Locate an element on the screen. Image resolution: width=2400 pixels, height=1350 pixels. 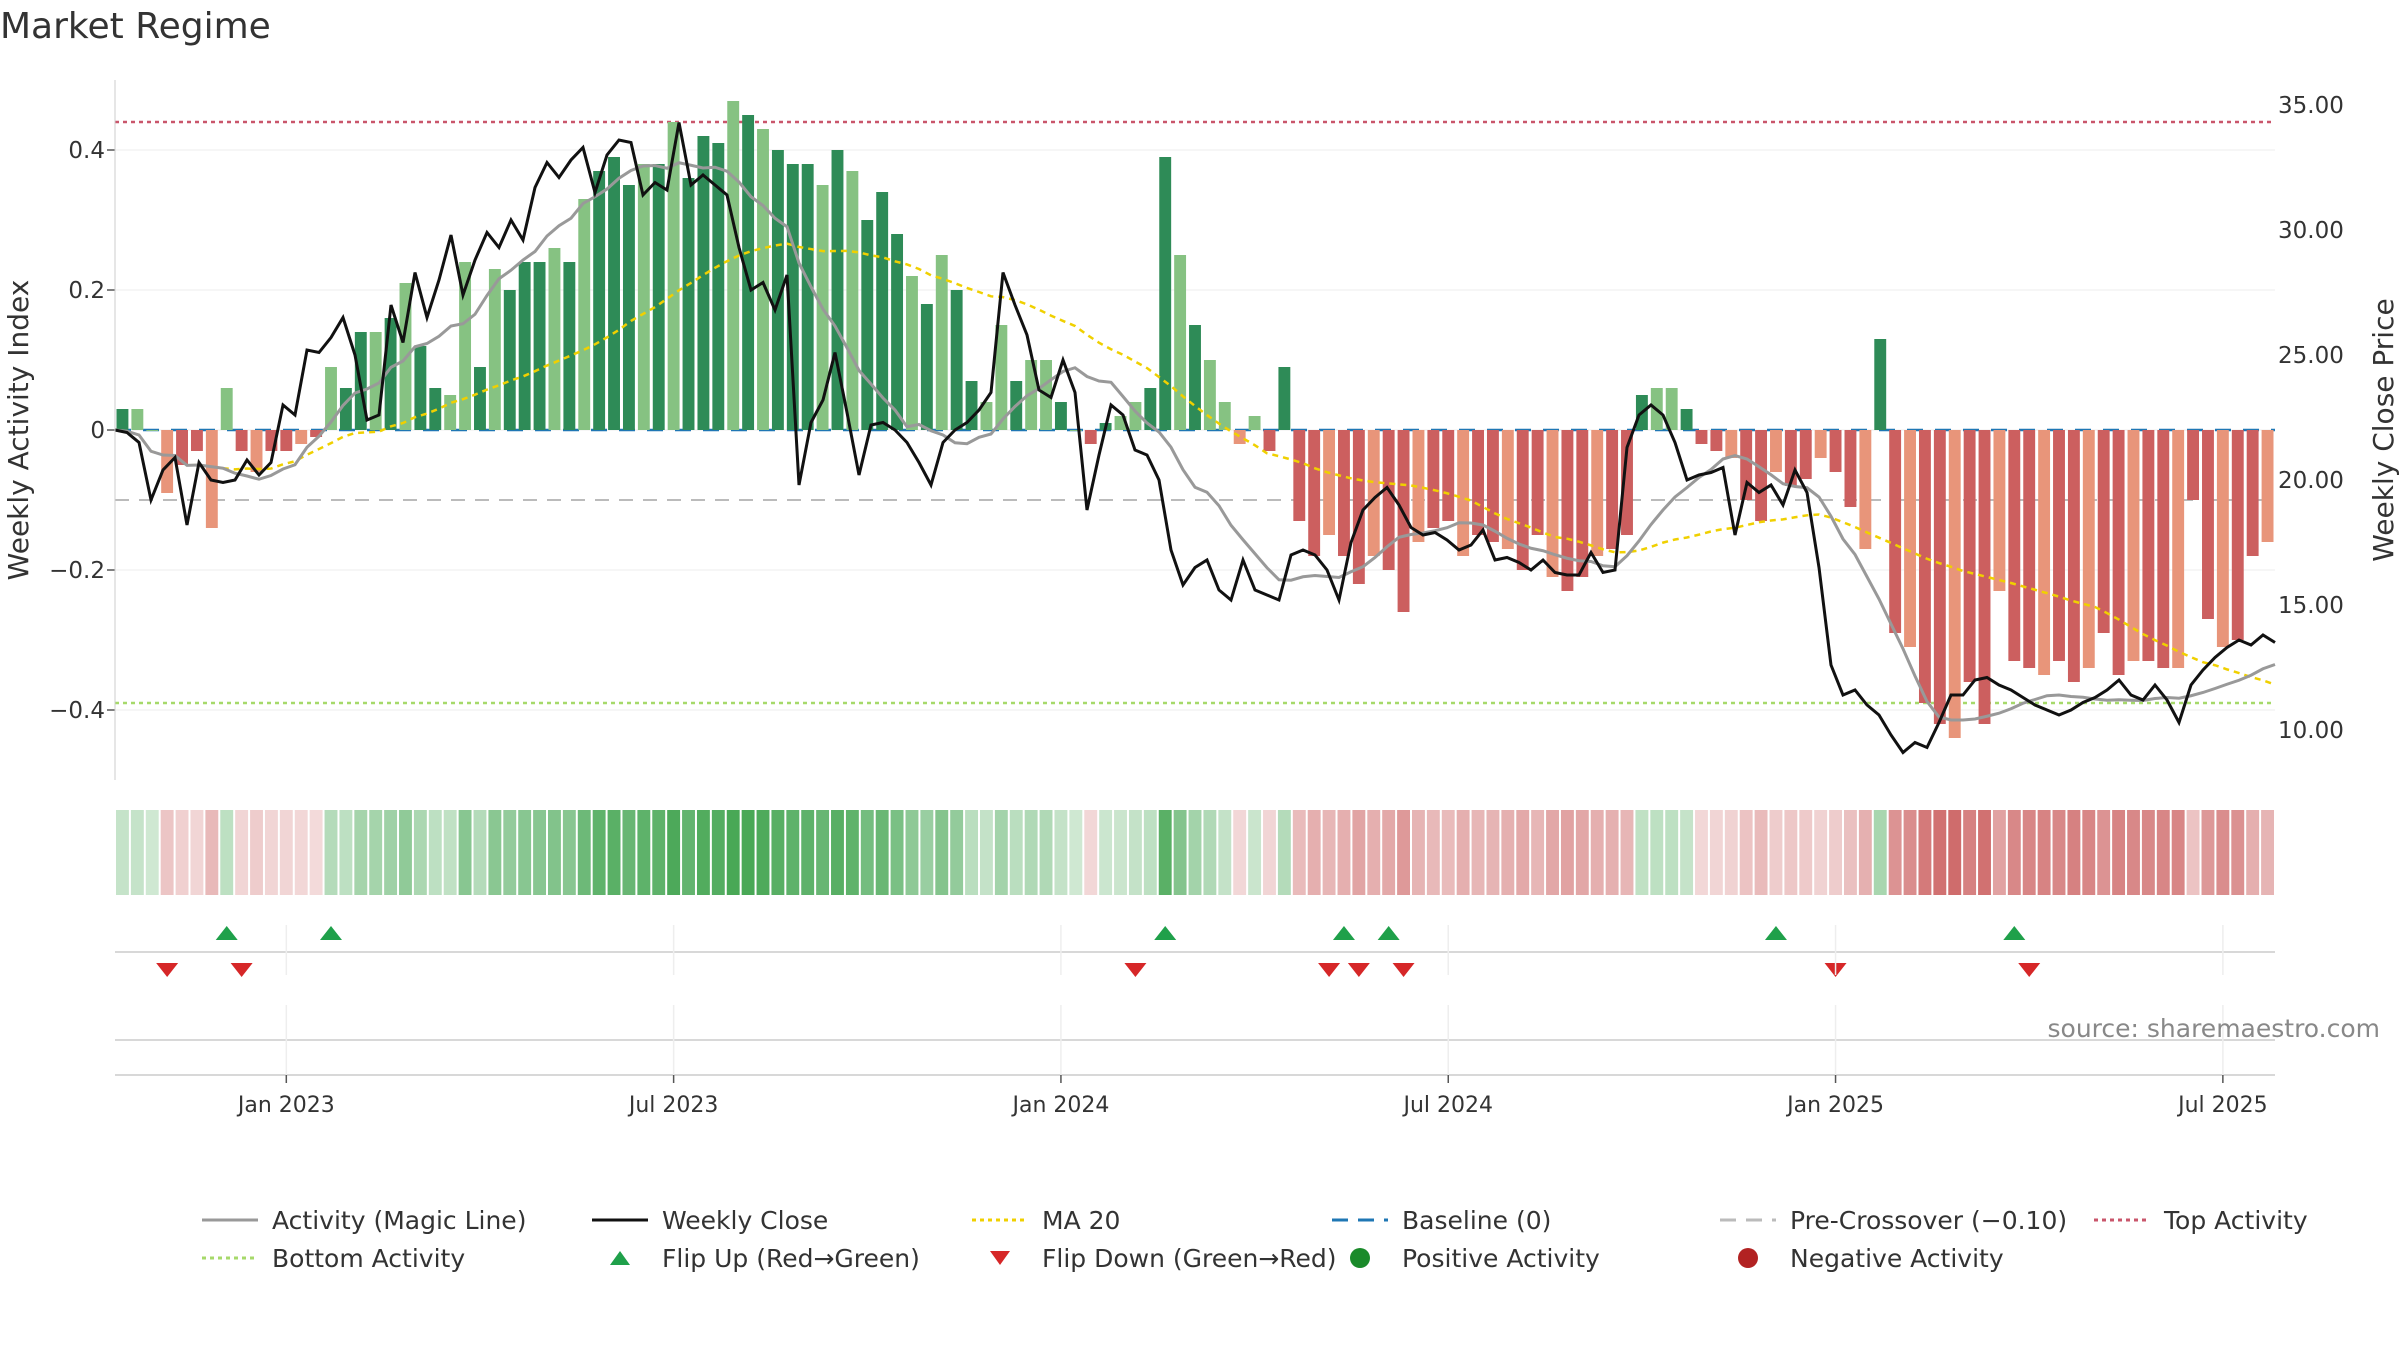
legend-item-top-activity: Top Activity is located at coordinates (2200, 1220).